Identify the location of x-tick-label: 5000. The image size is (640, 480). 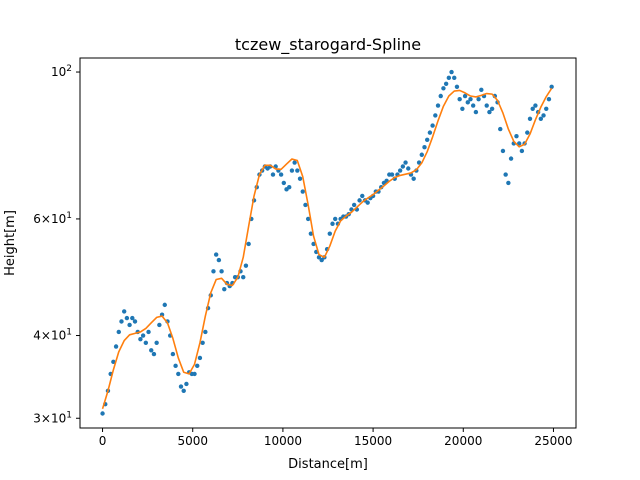
(192, 441).